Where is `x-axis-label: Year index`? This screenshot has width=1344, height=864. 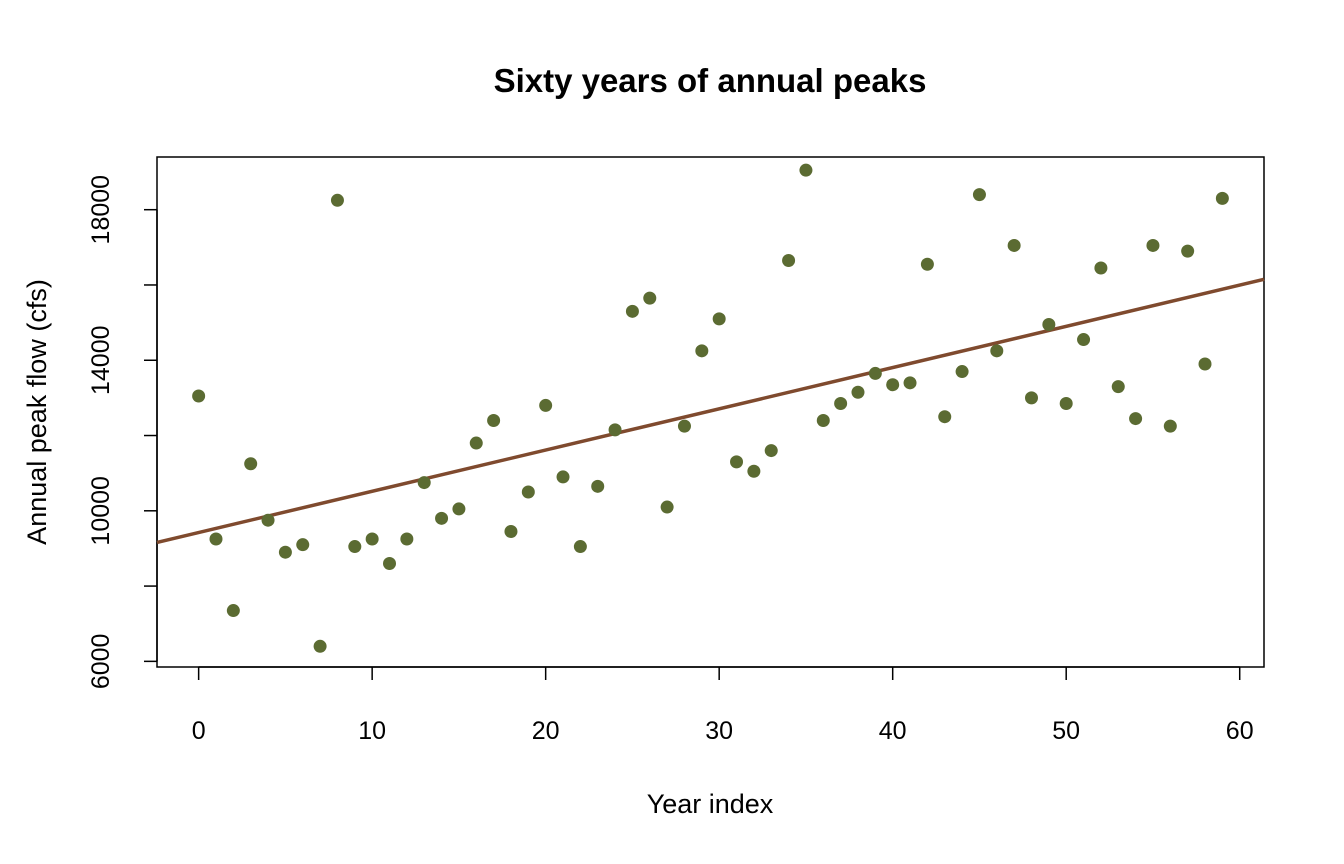 x-axis-label: Year index is located at coordinates (710, 804).